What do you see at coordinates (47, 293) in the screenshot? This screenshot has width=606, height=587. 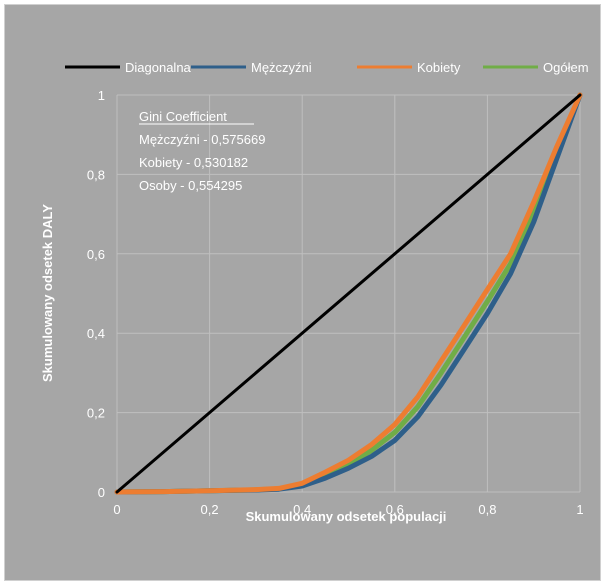 I see `y-axis-title: Skumulowany odsetek DALY` at bounding box center [47, 293].